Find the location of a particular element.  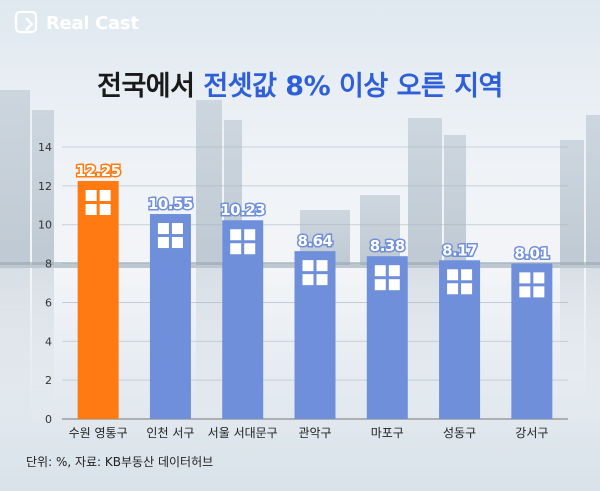

x-tick-label: 성동구 is located at coordinates (459, 433).